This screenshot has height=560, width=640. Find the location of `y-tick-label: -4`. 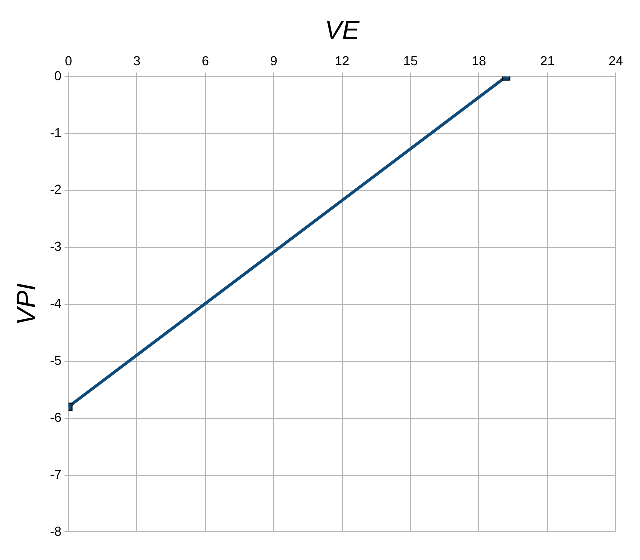

y-tick-label: -4 is located at coordinates (56, 304).